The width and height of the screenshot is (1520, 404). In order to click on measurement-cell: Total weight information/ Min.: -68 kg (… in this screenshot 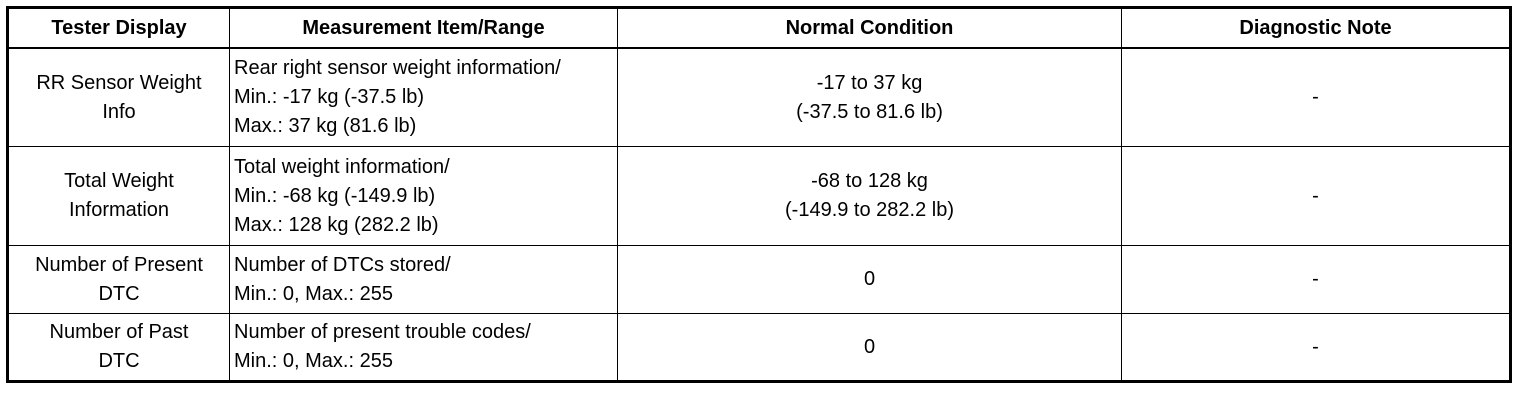, I will do `click(423, 196)`.